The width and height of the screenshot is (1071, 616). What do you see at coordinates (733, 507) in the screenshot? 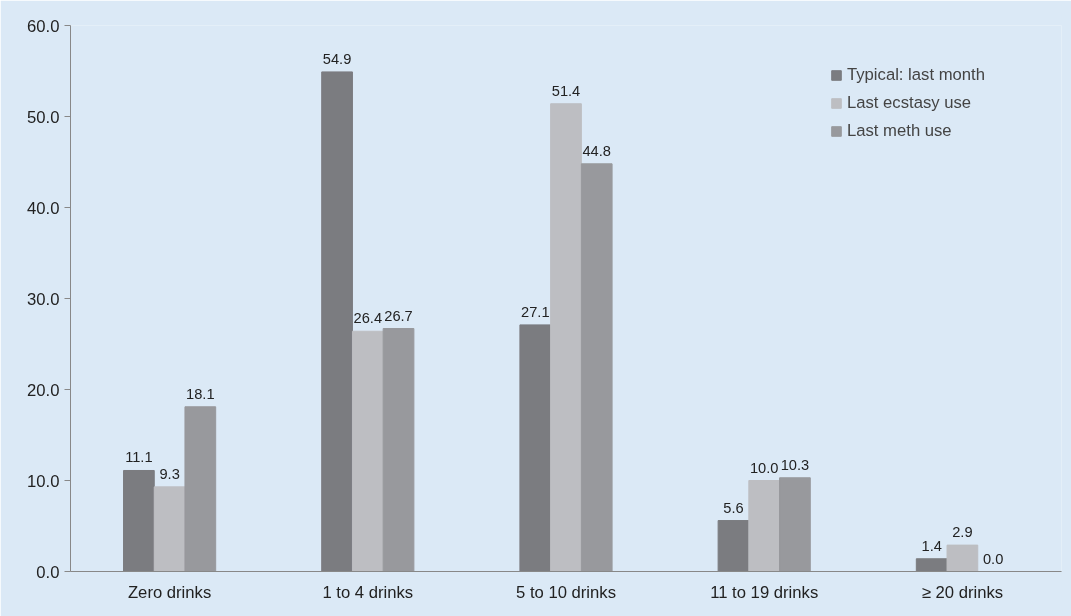
I see `data-label: 5.6` at bounding box center [733, 507].